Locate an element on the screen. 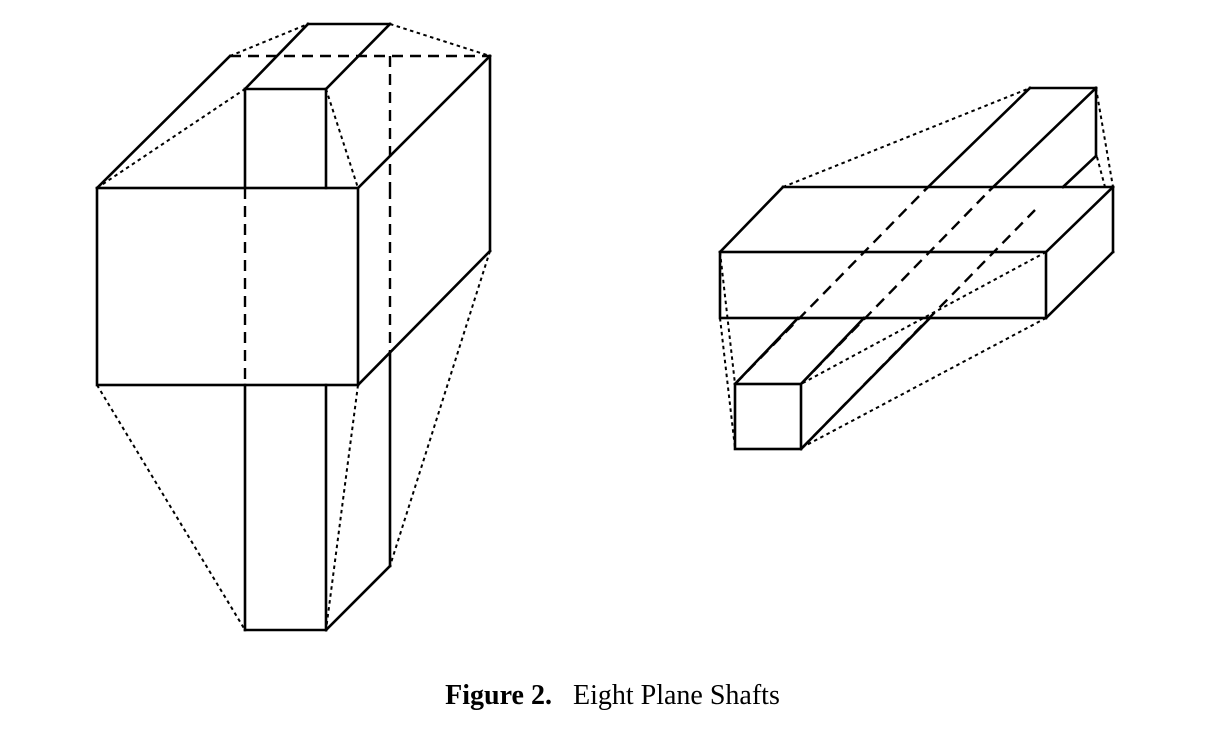  figure-caption-label: Figure 2. is located at coordinates (498, 695).